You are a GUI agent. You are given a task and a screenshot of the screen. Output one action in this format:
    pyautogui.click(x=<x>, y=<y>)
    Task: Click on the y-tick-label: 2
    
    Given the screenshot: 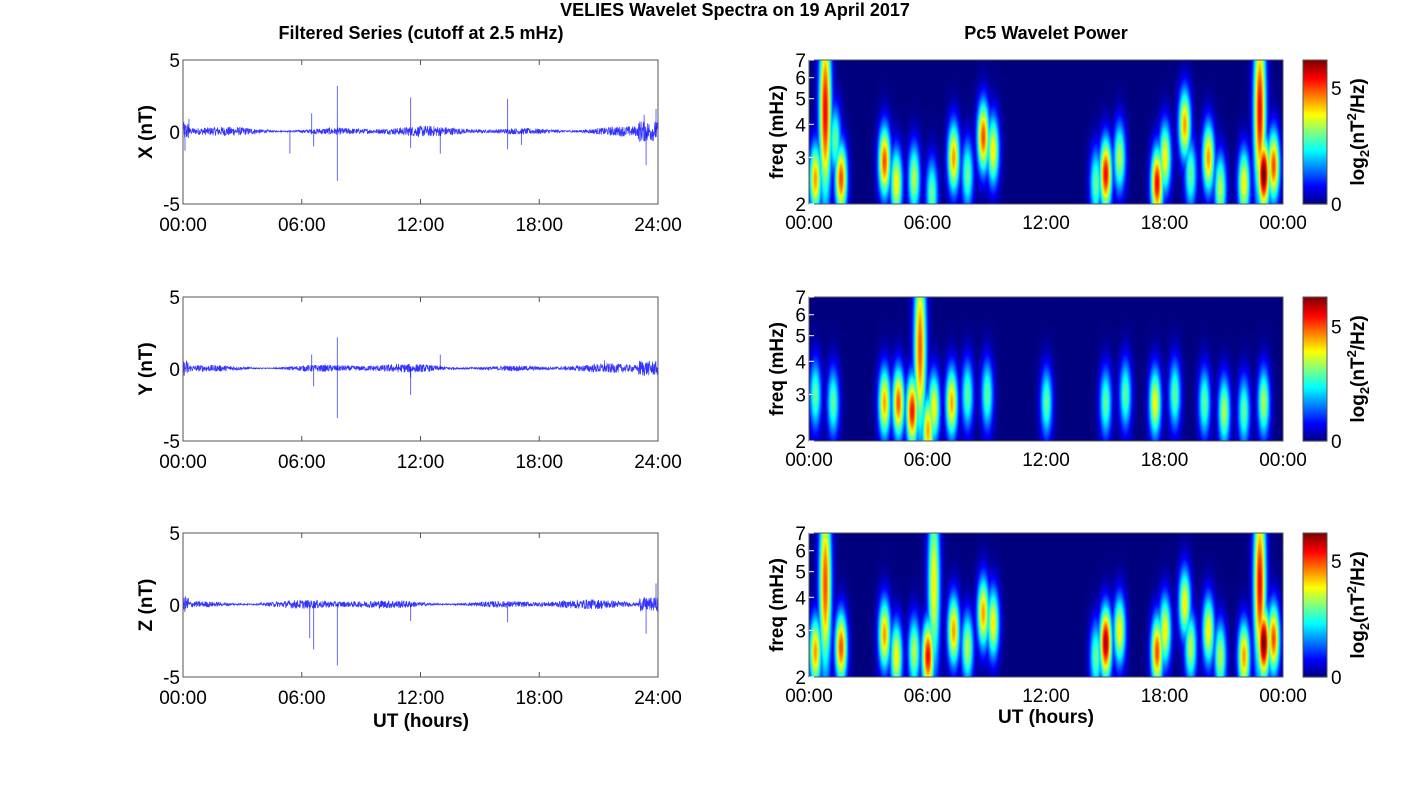 What is the action you would take?
    pyautogui.click(x=800, y=442)
    